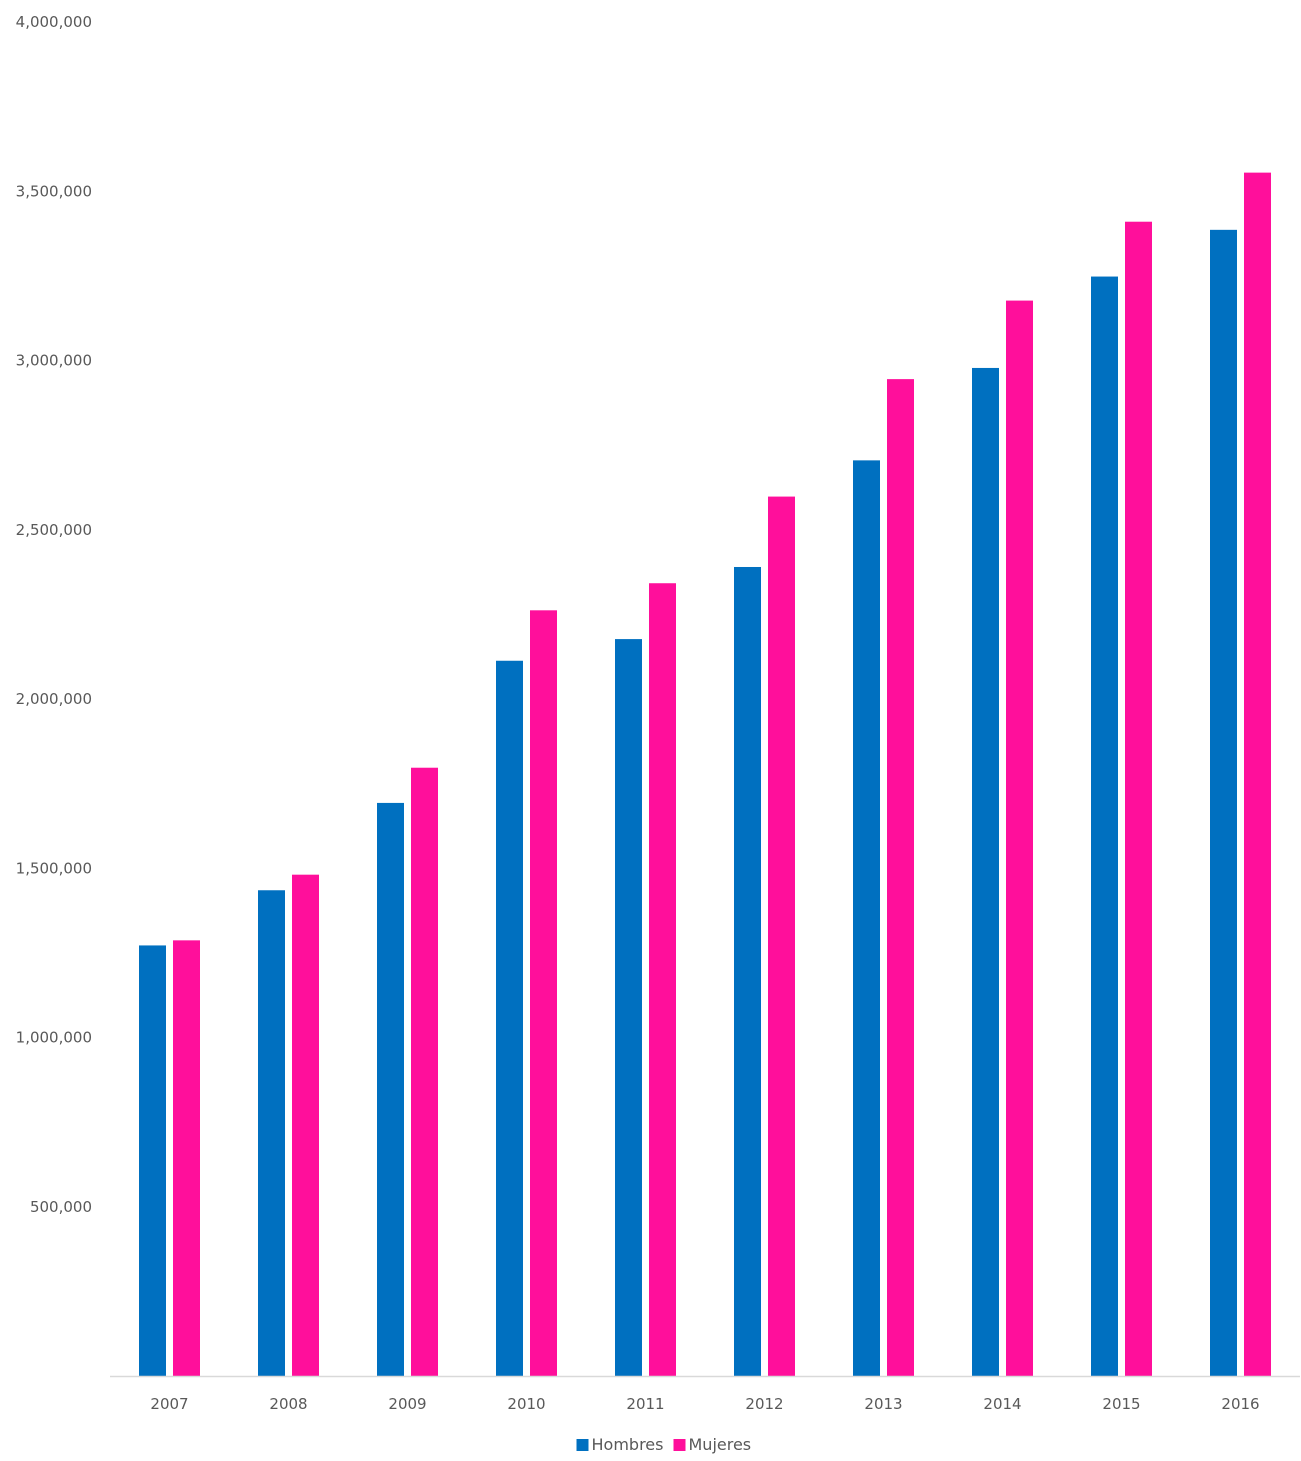 This screenshot has width=1301, height=1461. What do you see at coordinates (543, 993) in the screenshot?
I see `bar-mujeres-2010` at bounding box center [543, 993].